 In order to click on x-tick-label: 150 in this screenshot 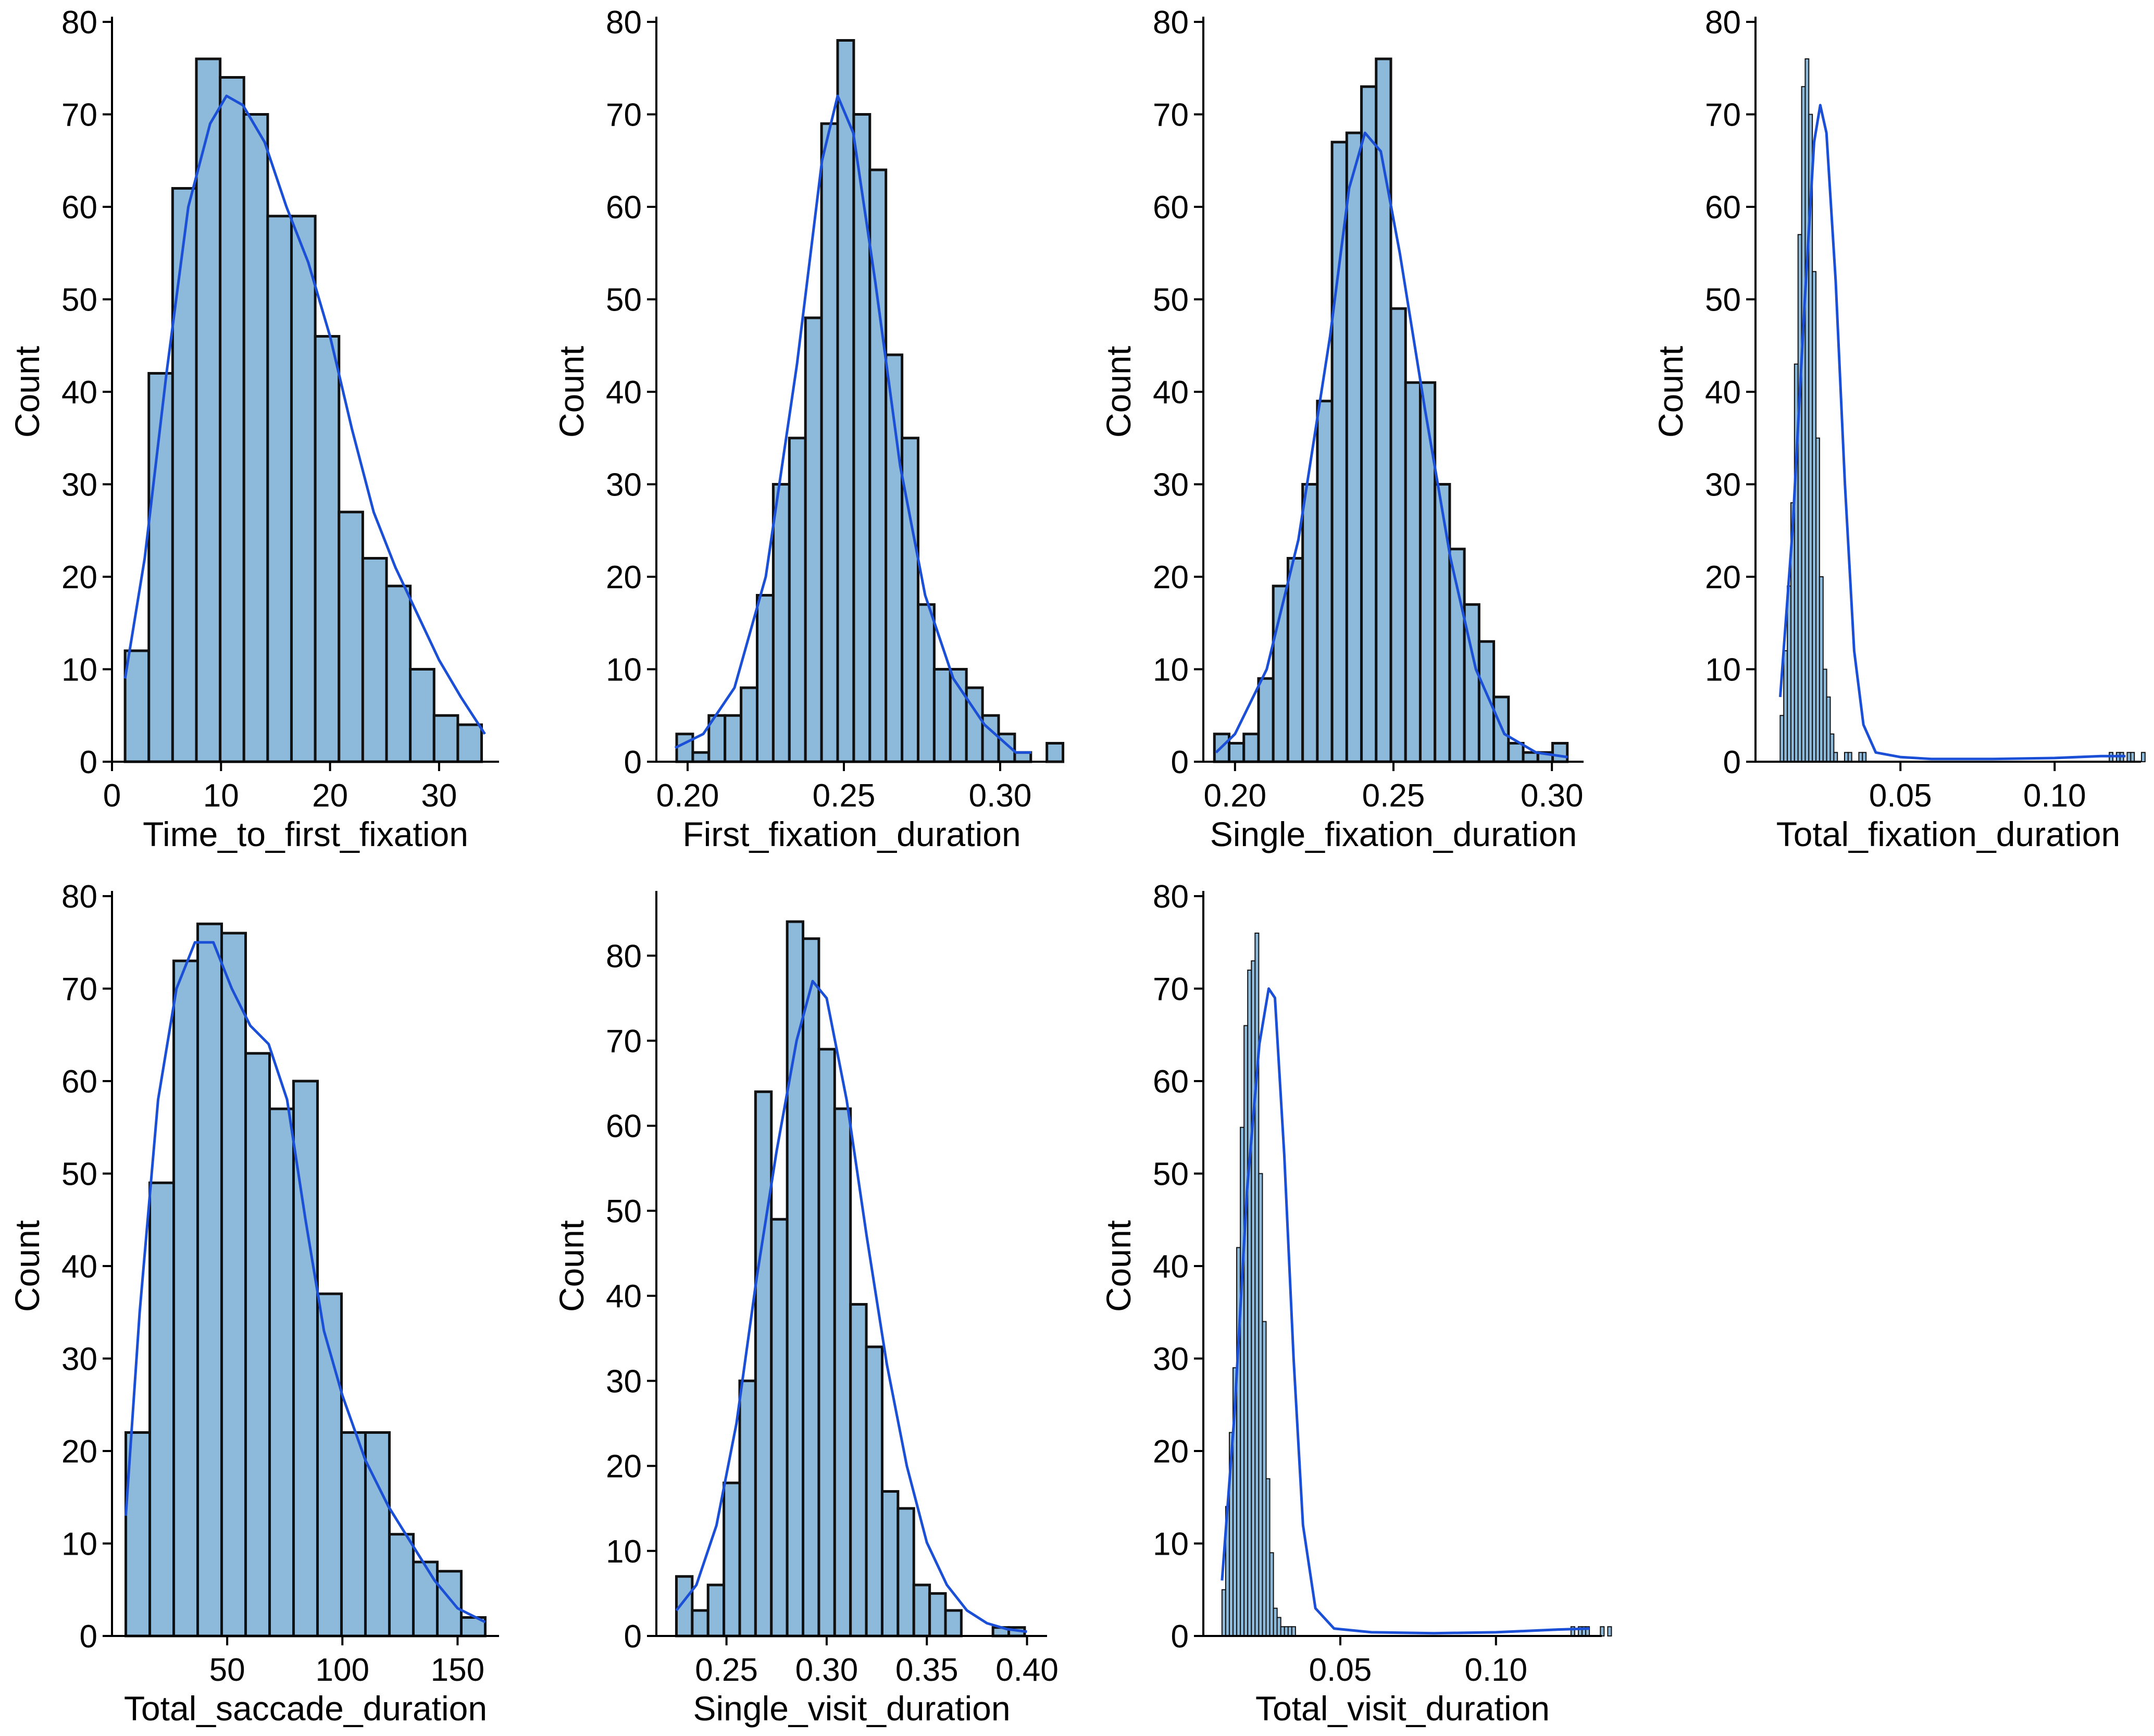, I will do `click(458, 1670)`.